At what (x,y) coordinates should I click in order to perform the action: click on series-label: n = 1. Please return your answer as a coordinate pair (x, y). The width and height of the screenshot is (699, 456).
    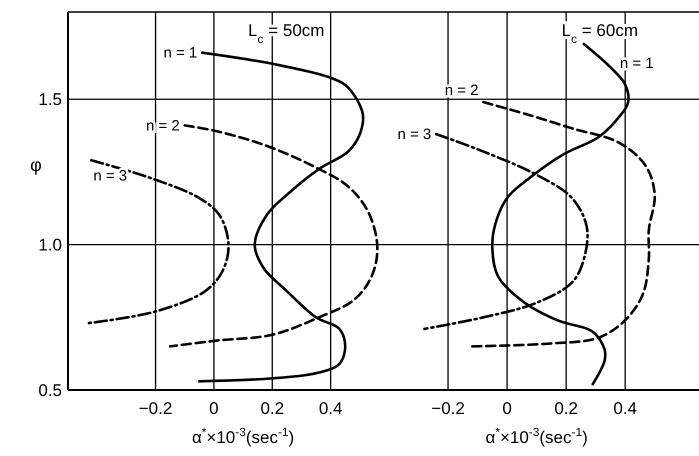
    Looking at the image, I should click on (180, 53).